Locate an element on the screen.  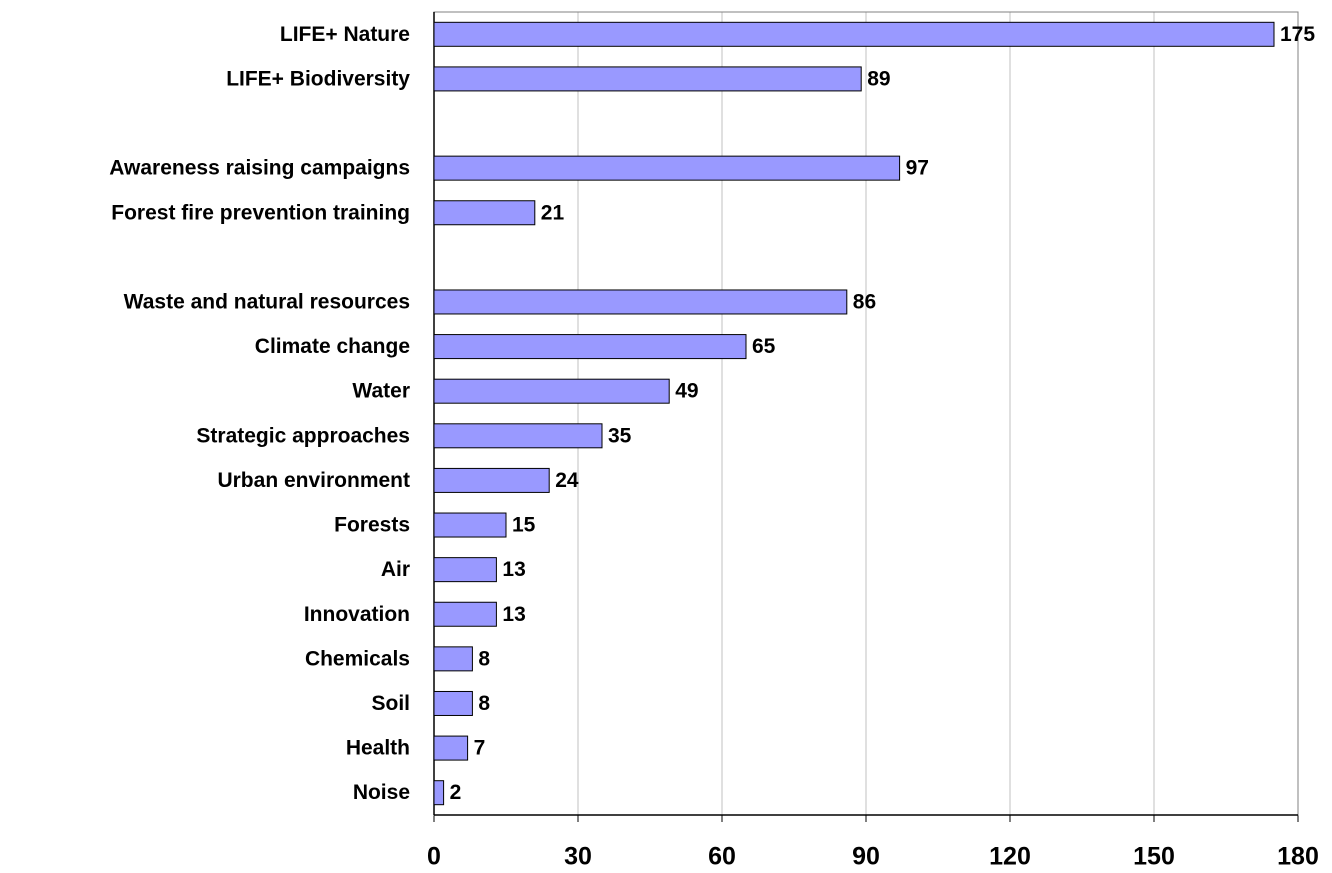
y-tick-label: LIFE+ Biodiversity is located at coordinates (318, 78).